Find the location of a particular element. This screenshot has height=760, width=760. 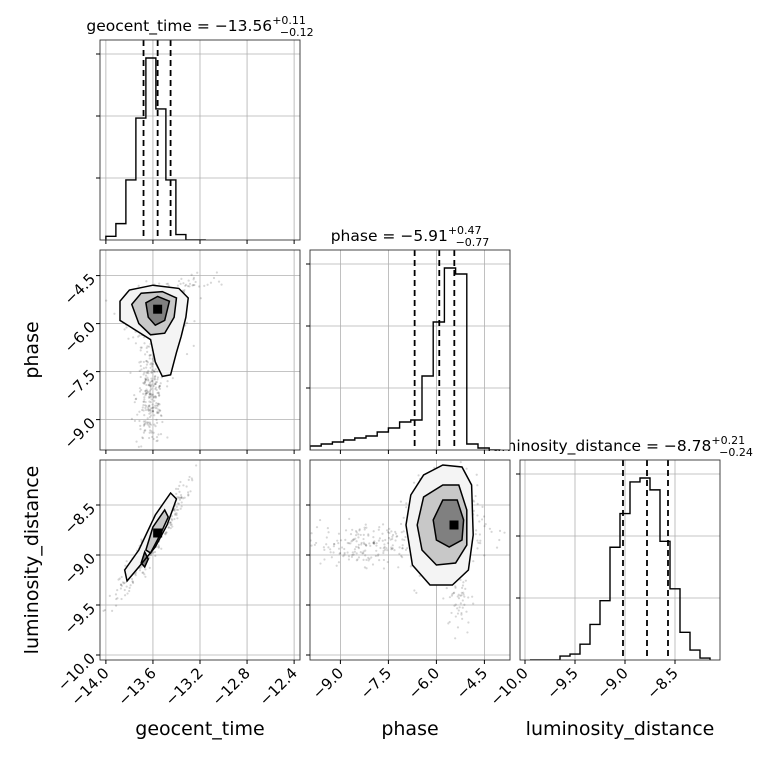

histogram-panel-phase is located at coordinates (410, 350).